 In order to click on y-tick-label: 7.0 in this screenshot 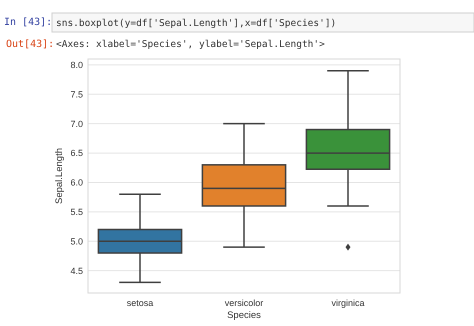, I will do `click(76, 123)`.